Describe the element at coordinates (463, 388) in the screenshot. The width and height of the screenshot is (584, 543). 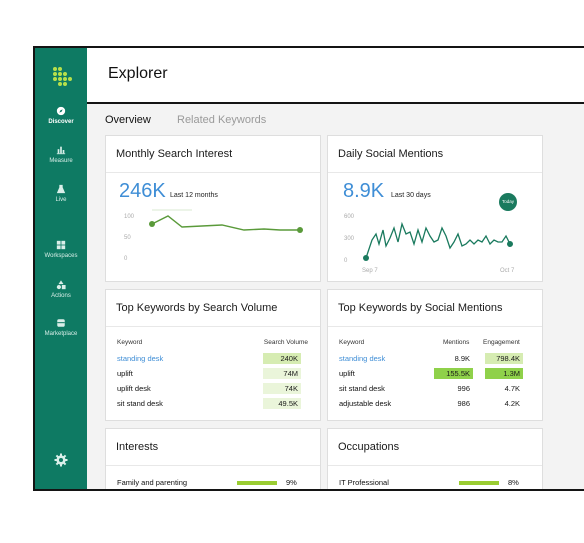
I see `mentions-cell: 996` at that location.